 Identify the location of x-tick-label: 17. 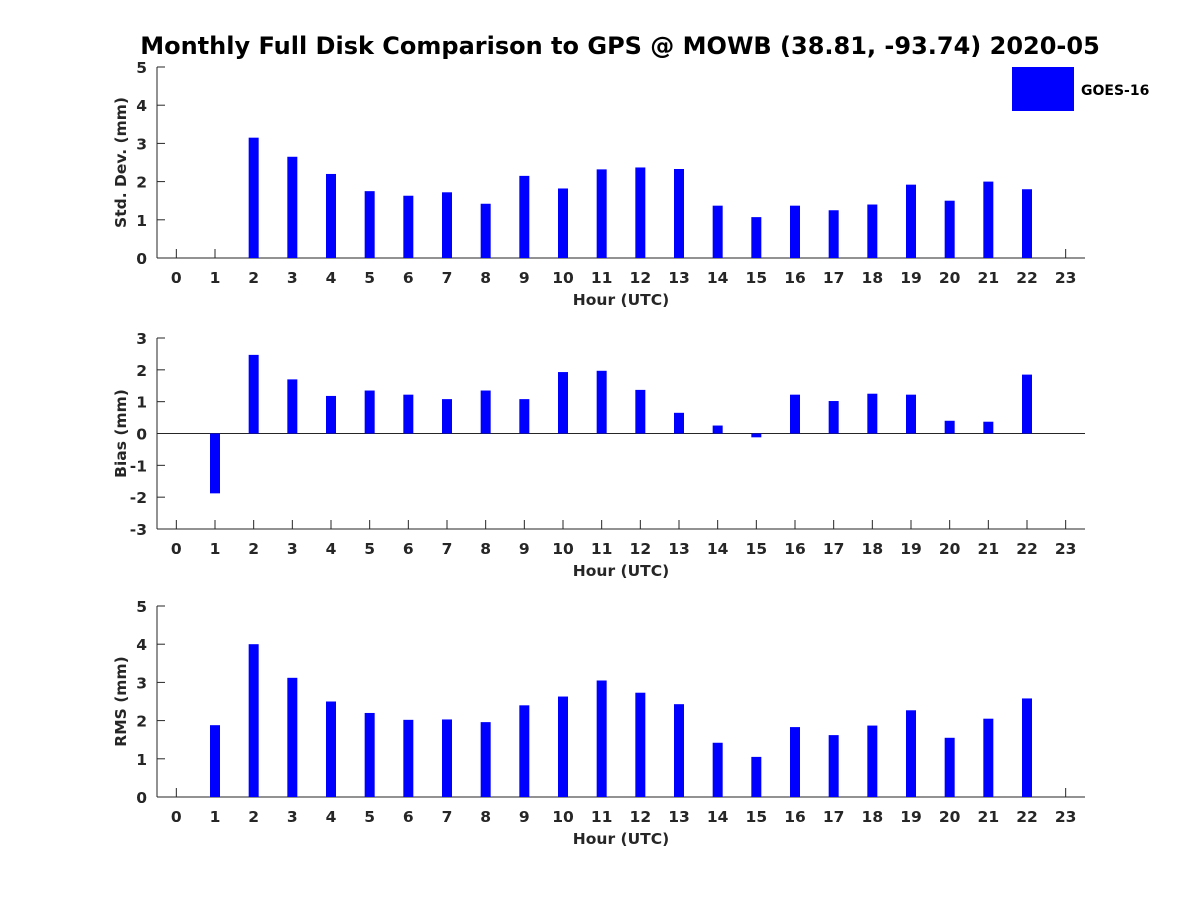
(834, 278).